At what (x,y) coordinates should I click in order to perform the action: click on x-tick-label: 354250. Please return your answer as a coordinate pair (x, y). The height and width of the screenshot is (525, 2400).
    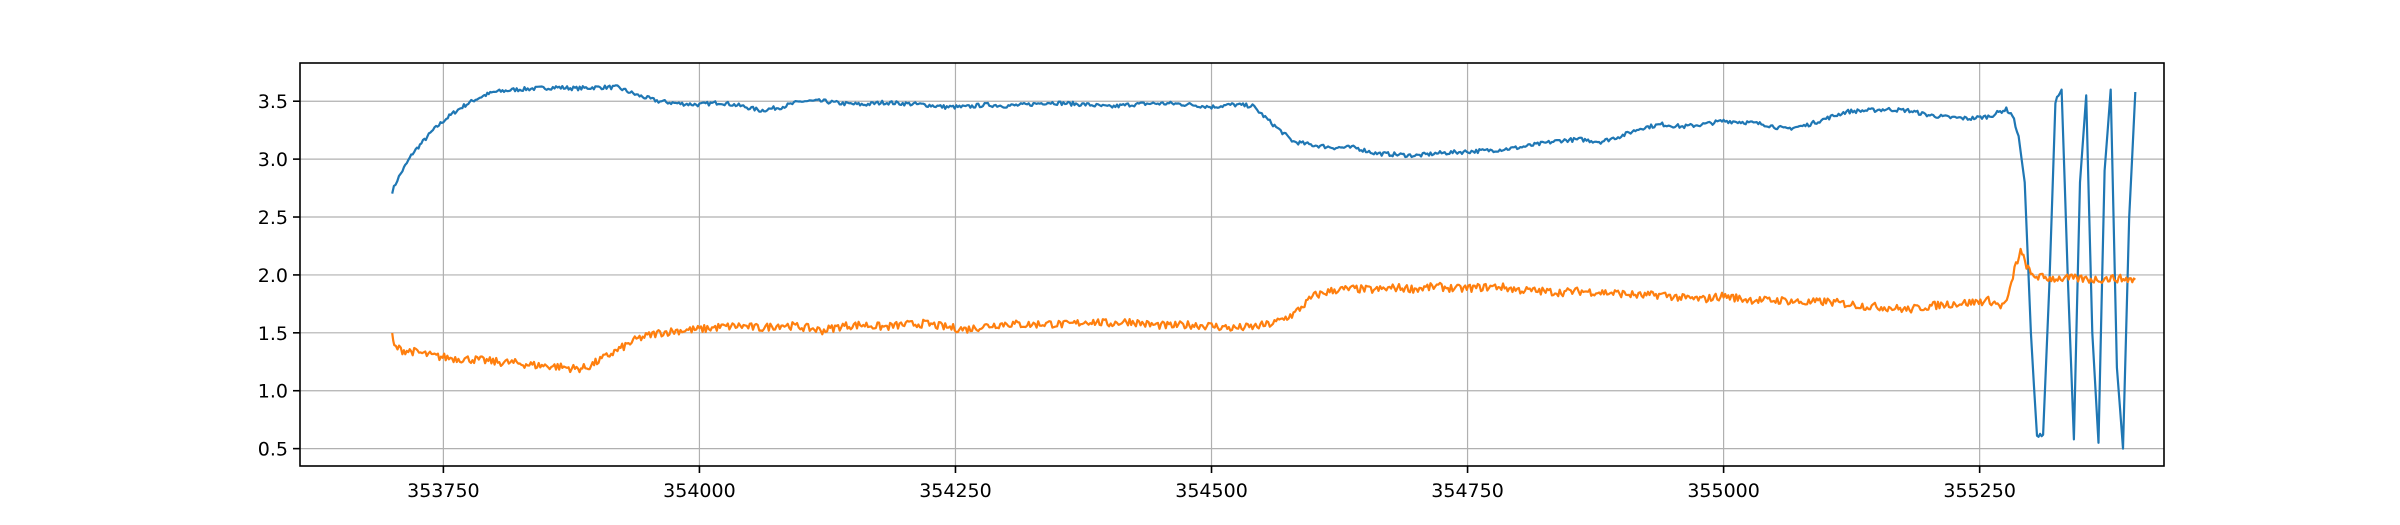
    Looking at the image, I should click on (955, 491).